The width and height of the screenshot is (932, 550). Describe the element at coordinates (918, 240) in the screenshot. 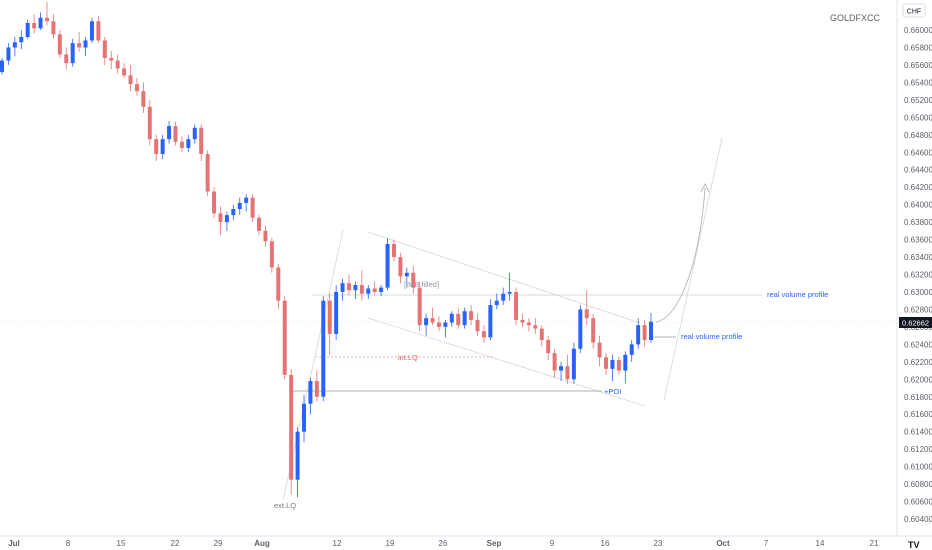

I see `price-tick-label: 0.63600` at that location.